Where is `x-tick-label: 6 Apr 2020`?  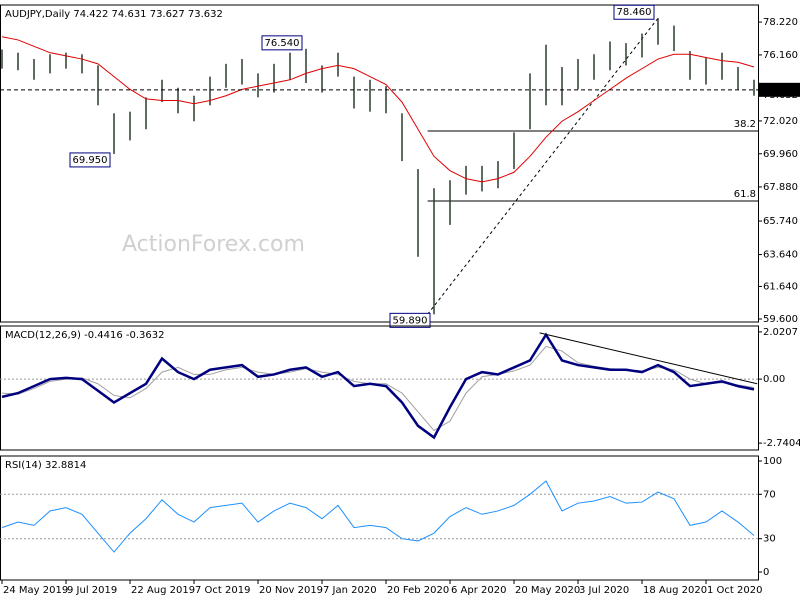 x-tick-label: 6 Apr 2020 is located at coordinates (478, 590).